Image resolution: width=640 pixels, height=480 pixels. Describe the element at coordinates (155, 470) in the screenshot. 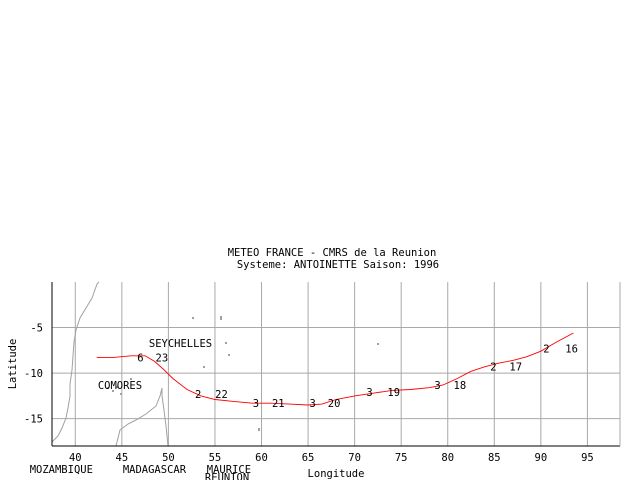

I see `region-label-madagascar: MADAGASCAR` at that location.